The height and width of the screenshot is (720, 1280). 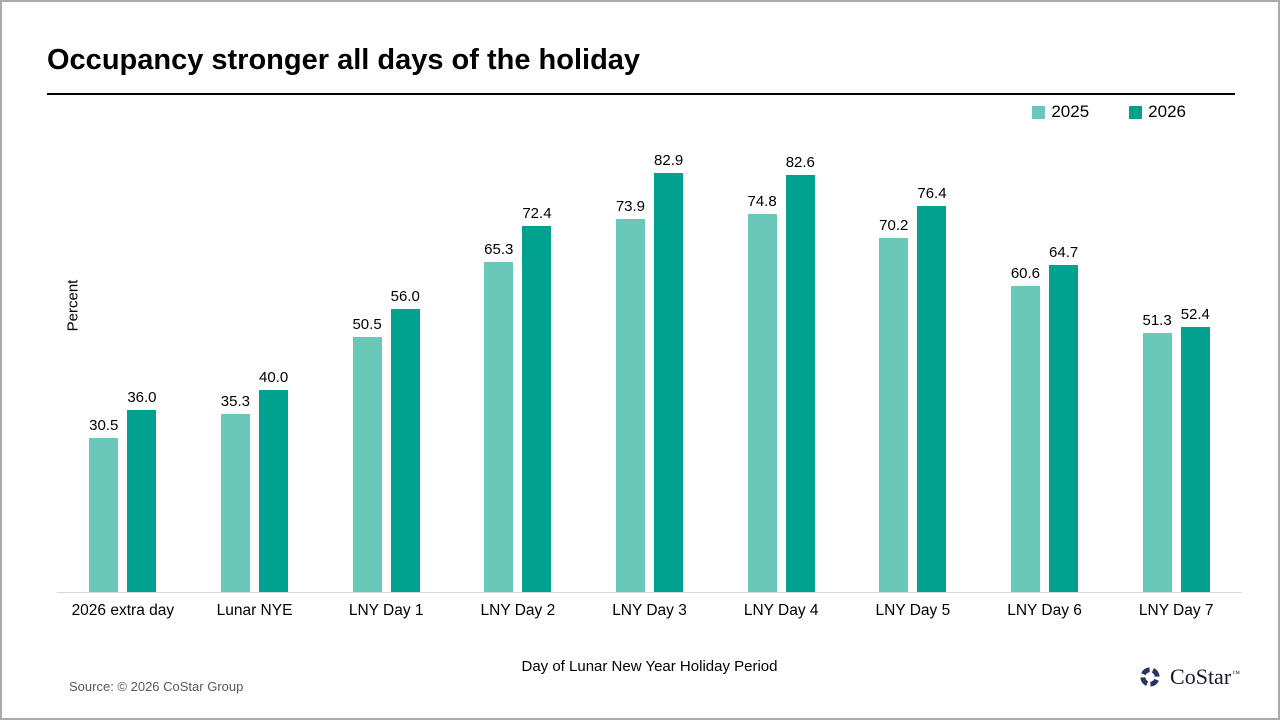 I want to click on costar-logo: CoStar™, so click(x=1188, y=677).